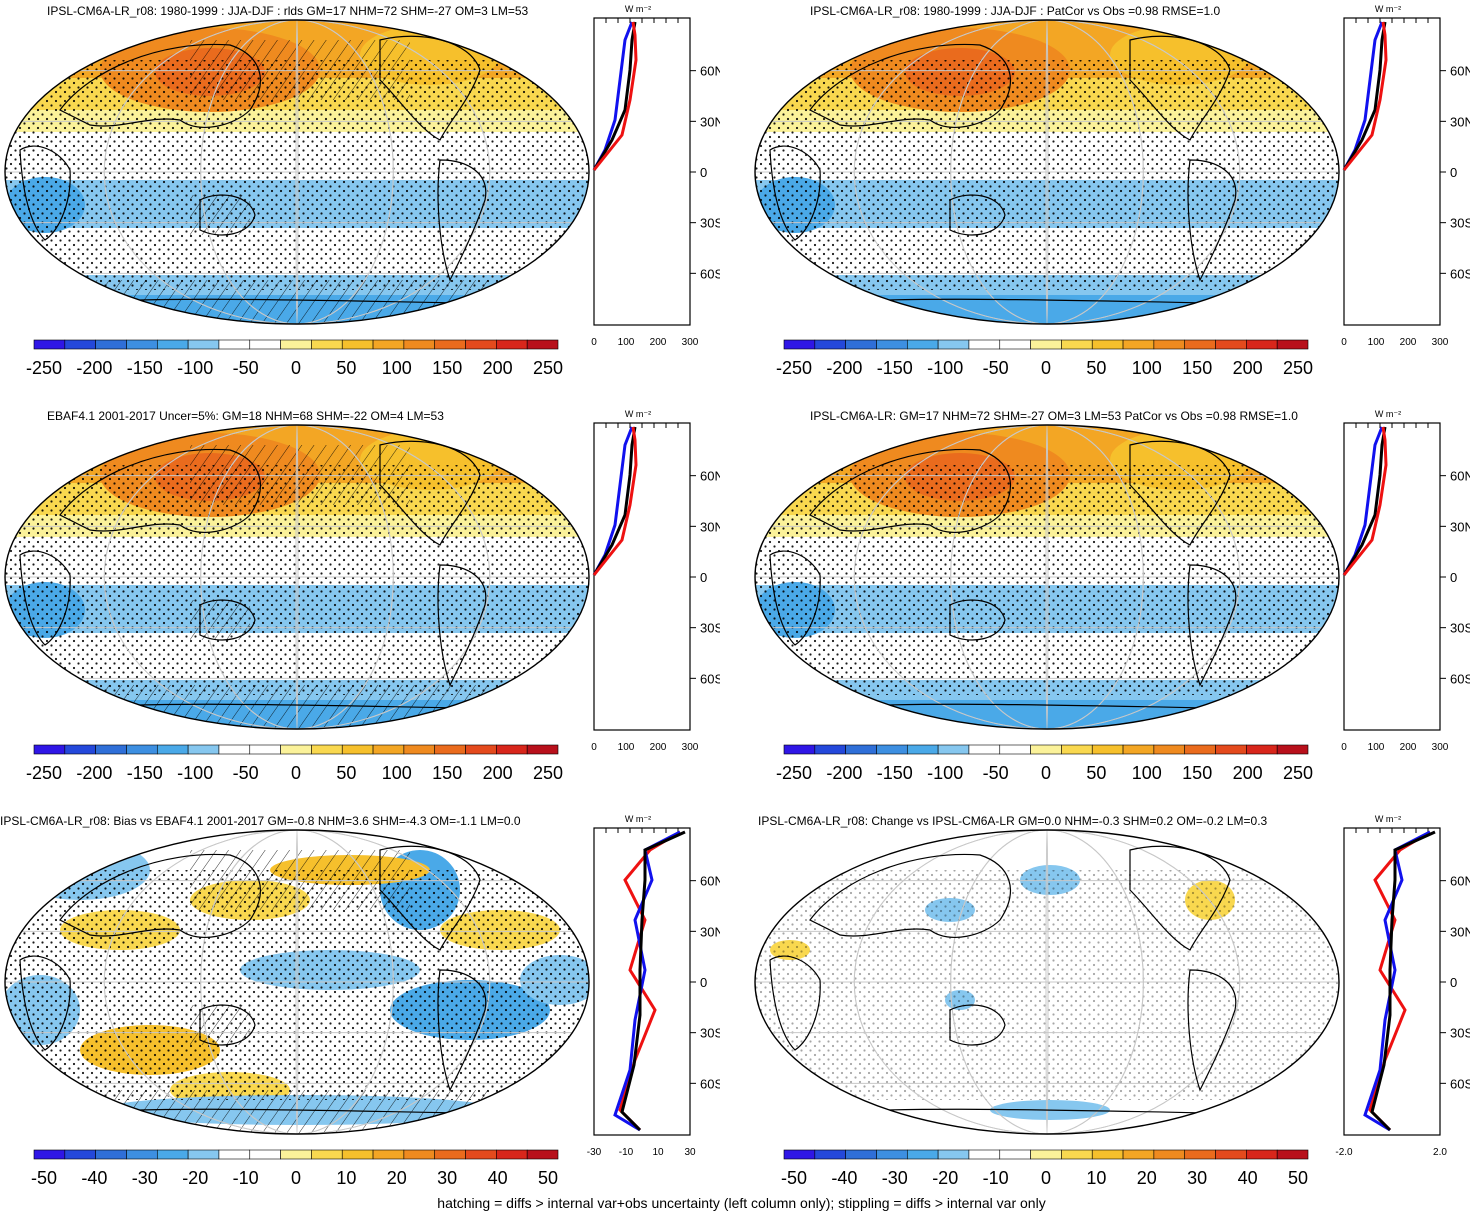 The height and width of the screenshot is (1215, 1483). Describe the element at coordinates (1197, 368) in the screenshot. I see `colorbar-label: 150` at that location.